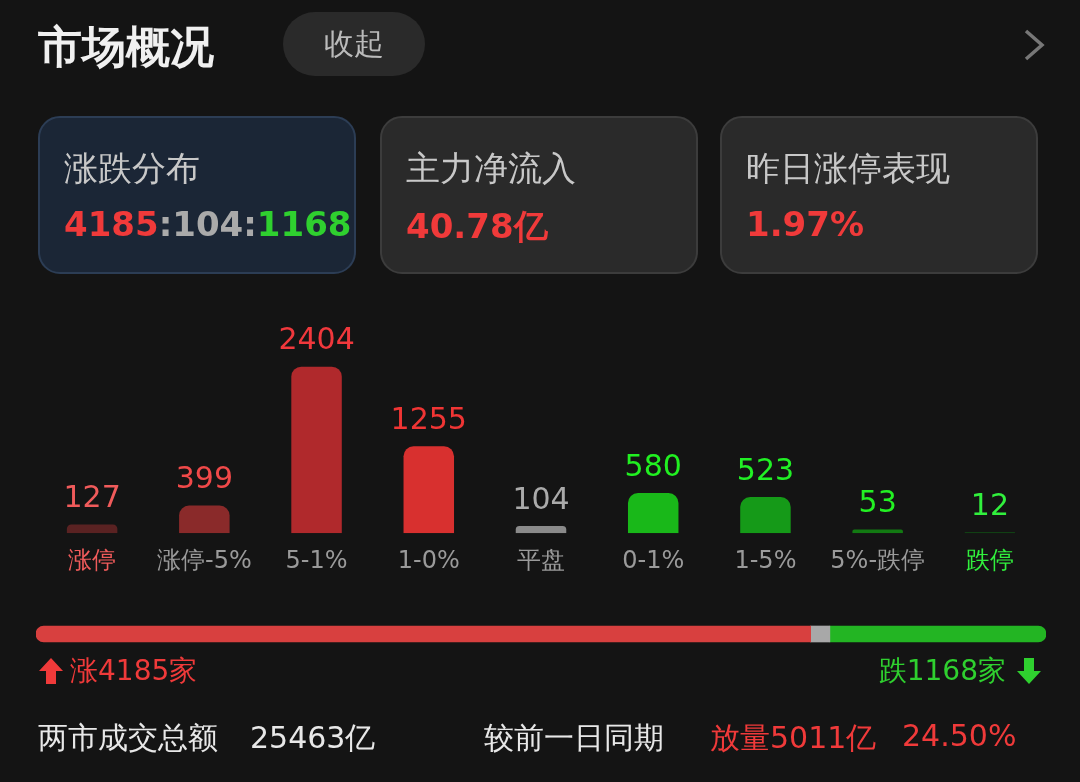 The width and height of the screenshot is (1080, 782). I want to click on data-label: 53, so click(877, 502).